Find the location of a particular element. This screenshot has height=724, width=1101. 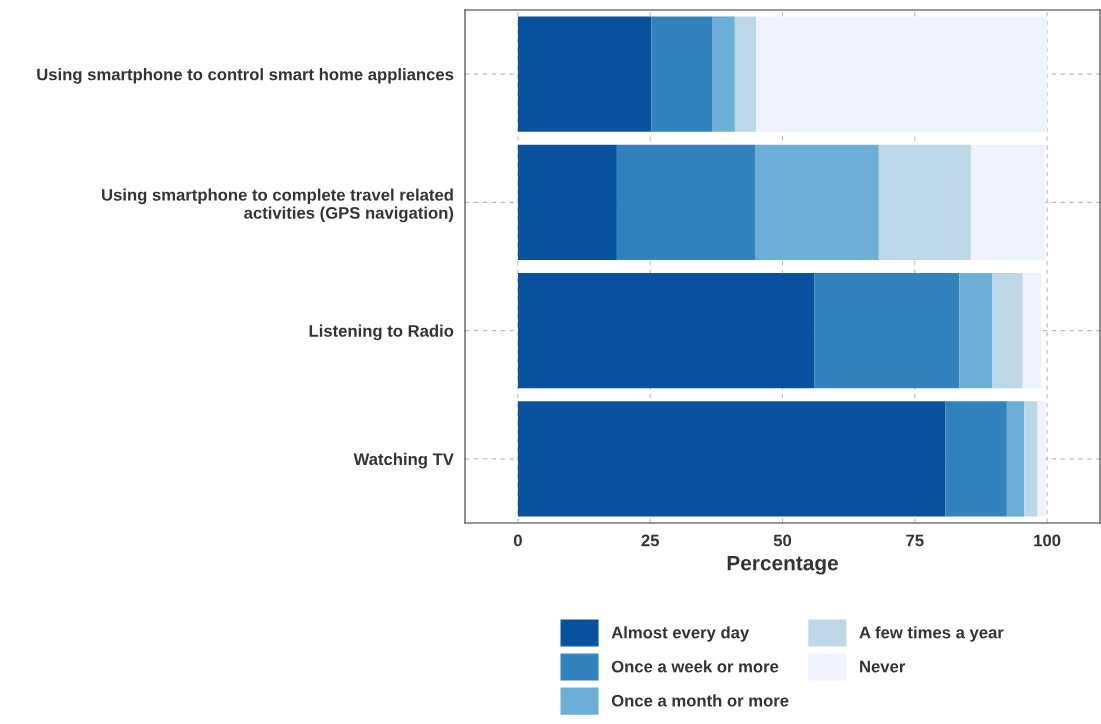

y-tick-label: Using smartphone to control smart home appliances is located at coordinates (245, 76).